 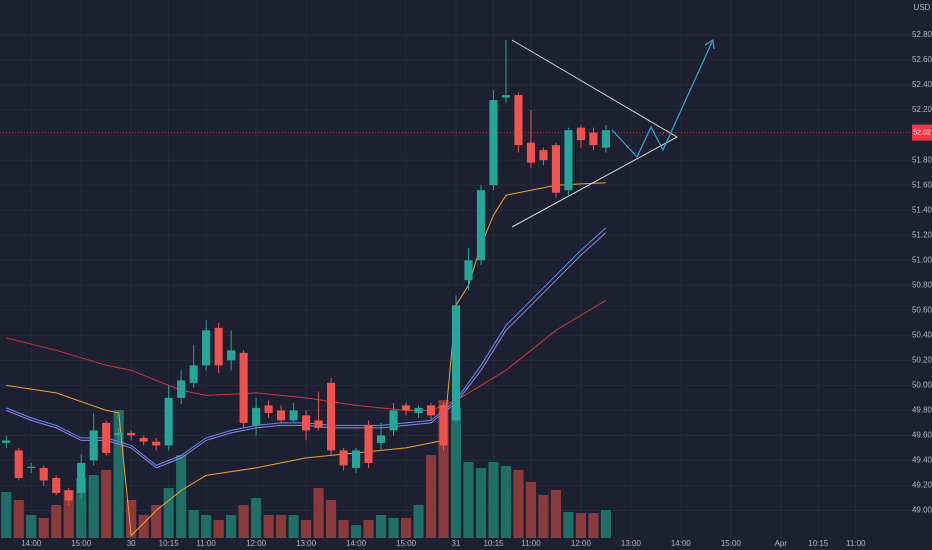 I want to click on x-tick-label: 11:00, so click(x=206, y=543).